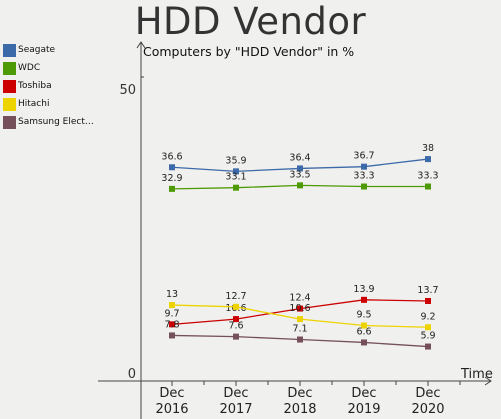 Image resolution: width=501 pixels, height=419 pixels. Describe the element at coordinates (68, 52) in the screenshot. I see `legend-item: Seagate` at that location.